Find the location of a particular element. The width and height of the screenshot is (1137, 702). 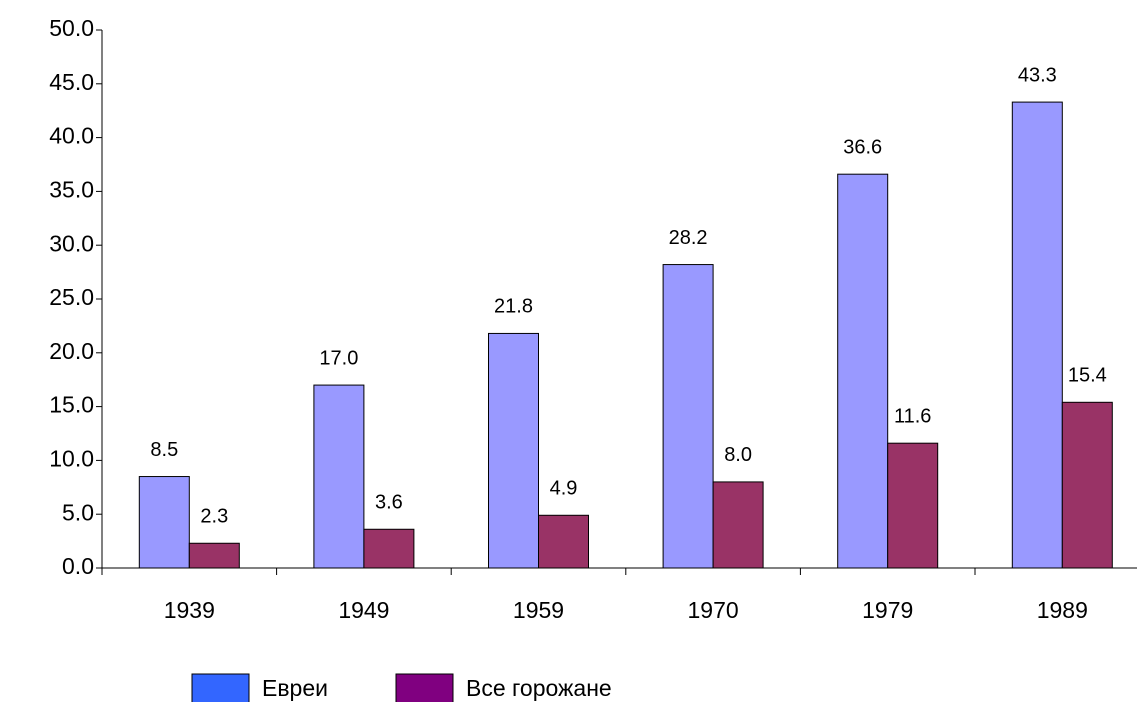

value-label: 2.3 is located at coordinates (214, 517).